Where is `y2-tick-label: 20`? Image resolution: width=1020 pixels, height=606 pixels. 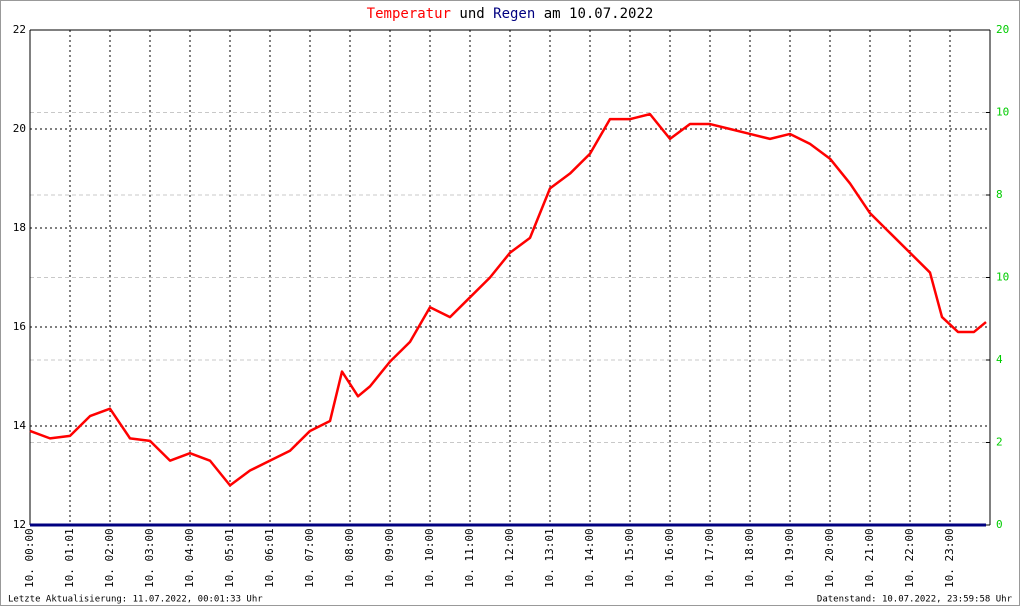
y2-tick-label: 20 is located at coordinates (1002, 29).